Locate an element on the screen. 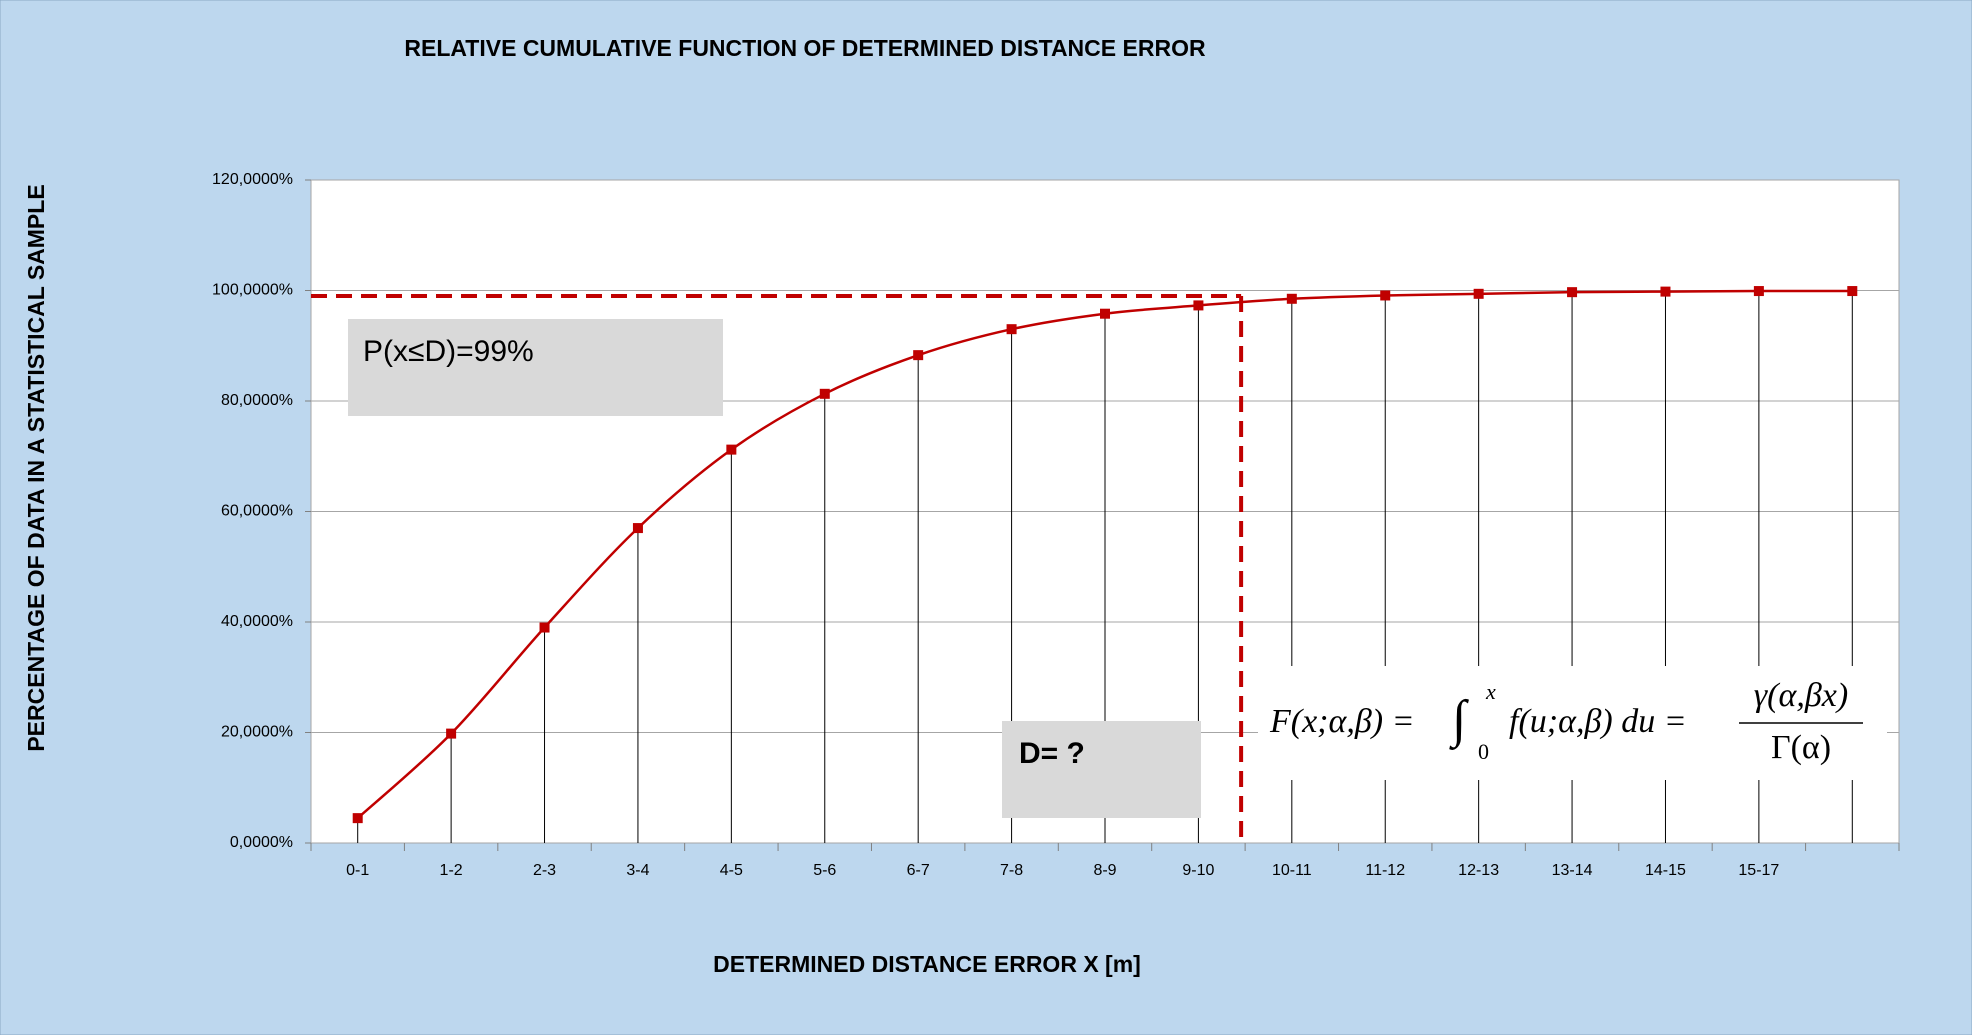 Image resolution: width=1972 pixels, height=1035 pixels. x-tick-label: 2-3 is located at coordinates (544, 870).